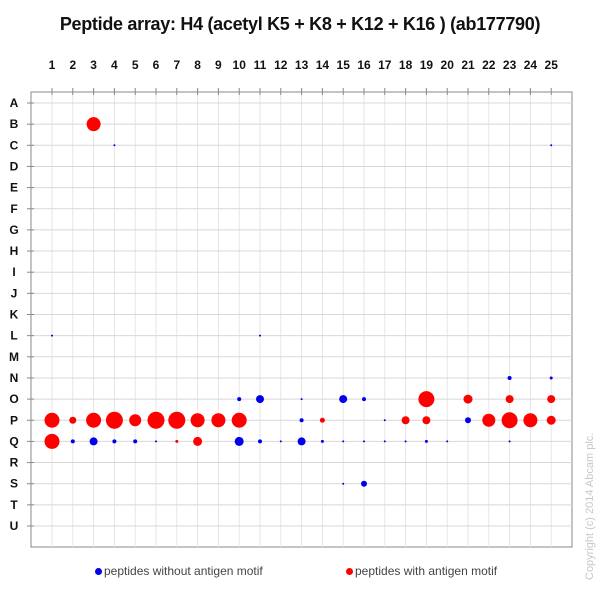 The height and width of the screenshot is (600, 600). I want to click on legend-label: peptides with antigen motif, so click(426, 571).